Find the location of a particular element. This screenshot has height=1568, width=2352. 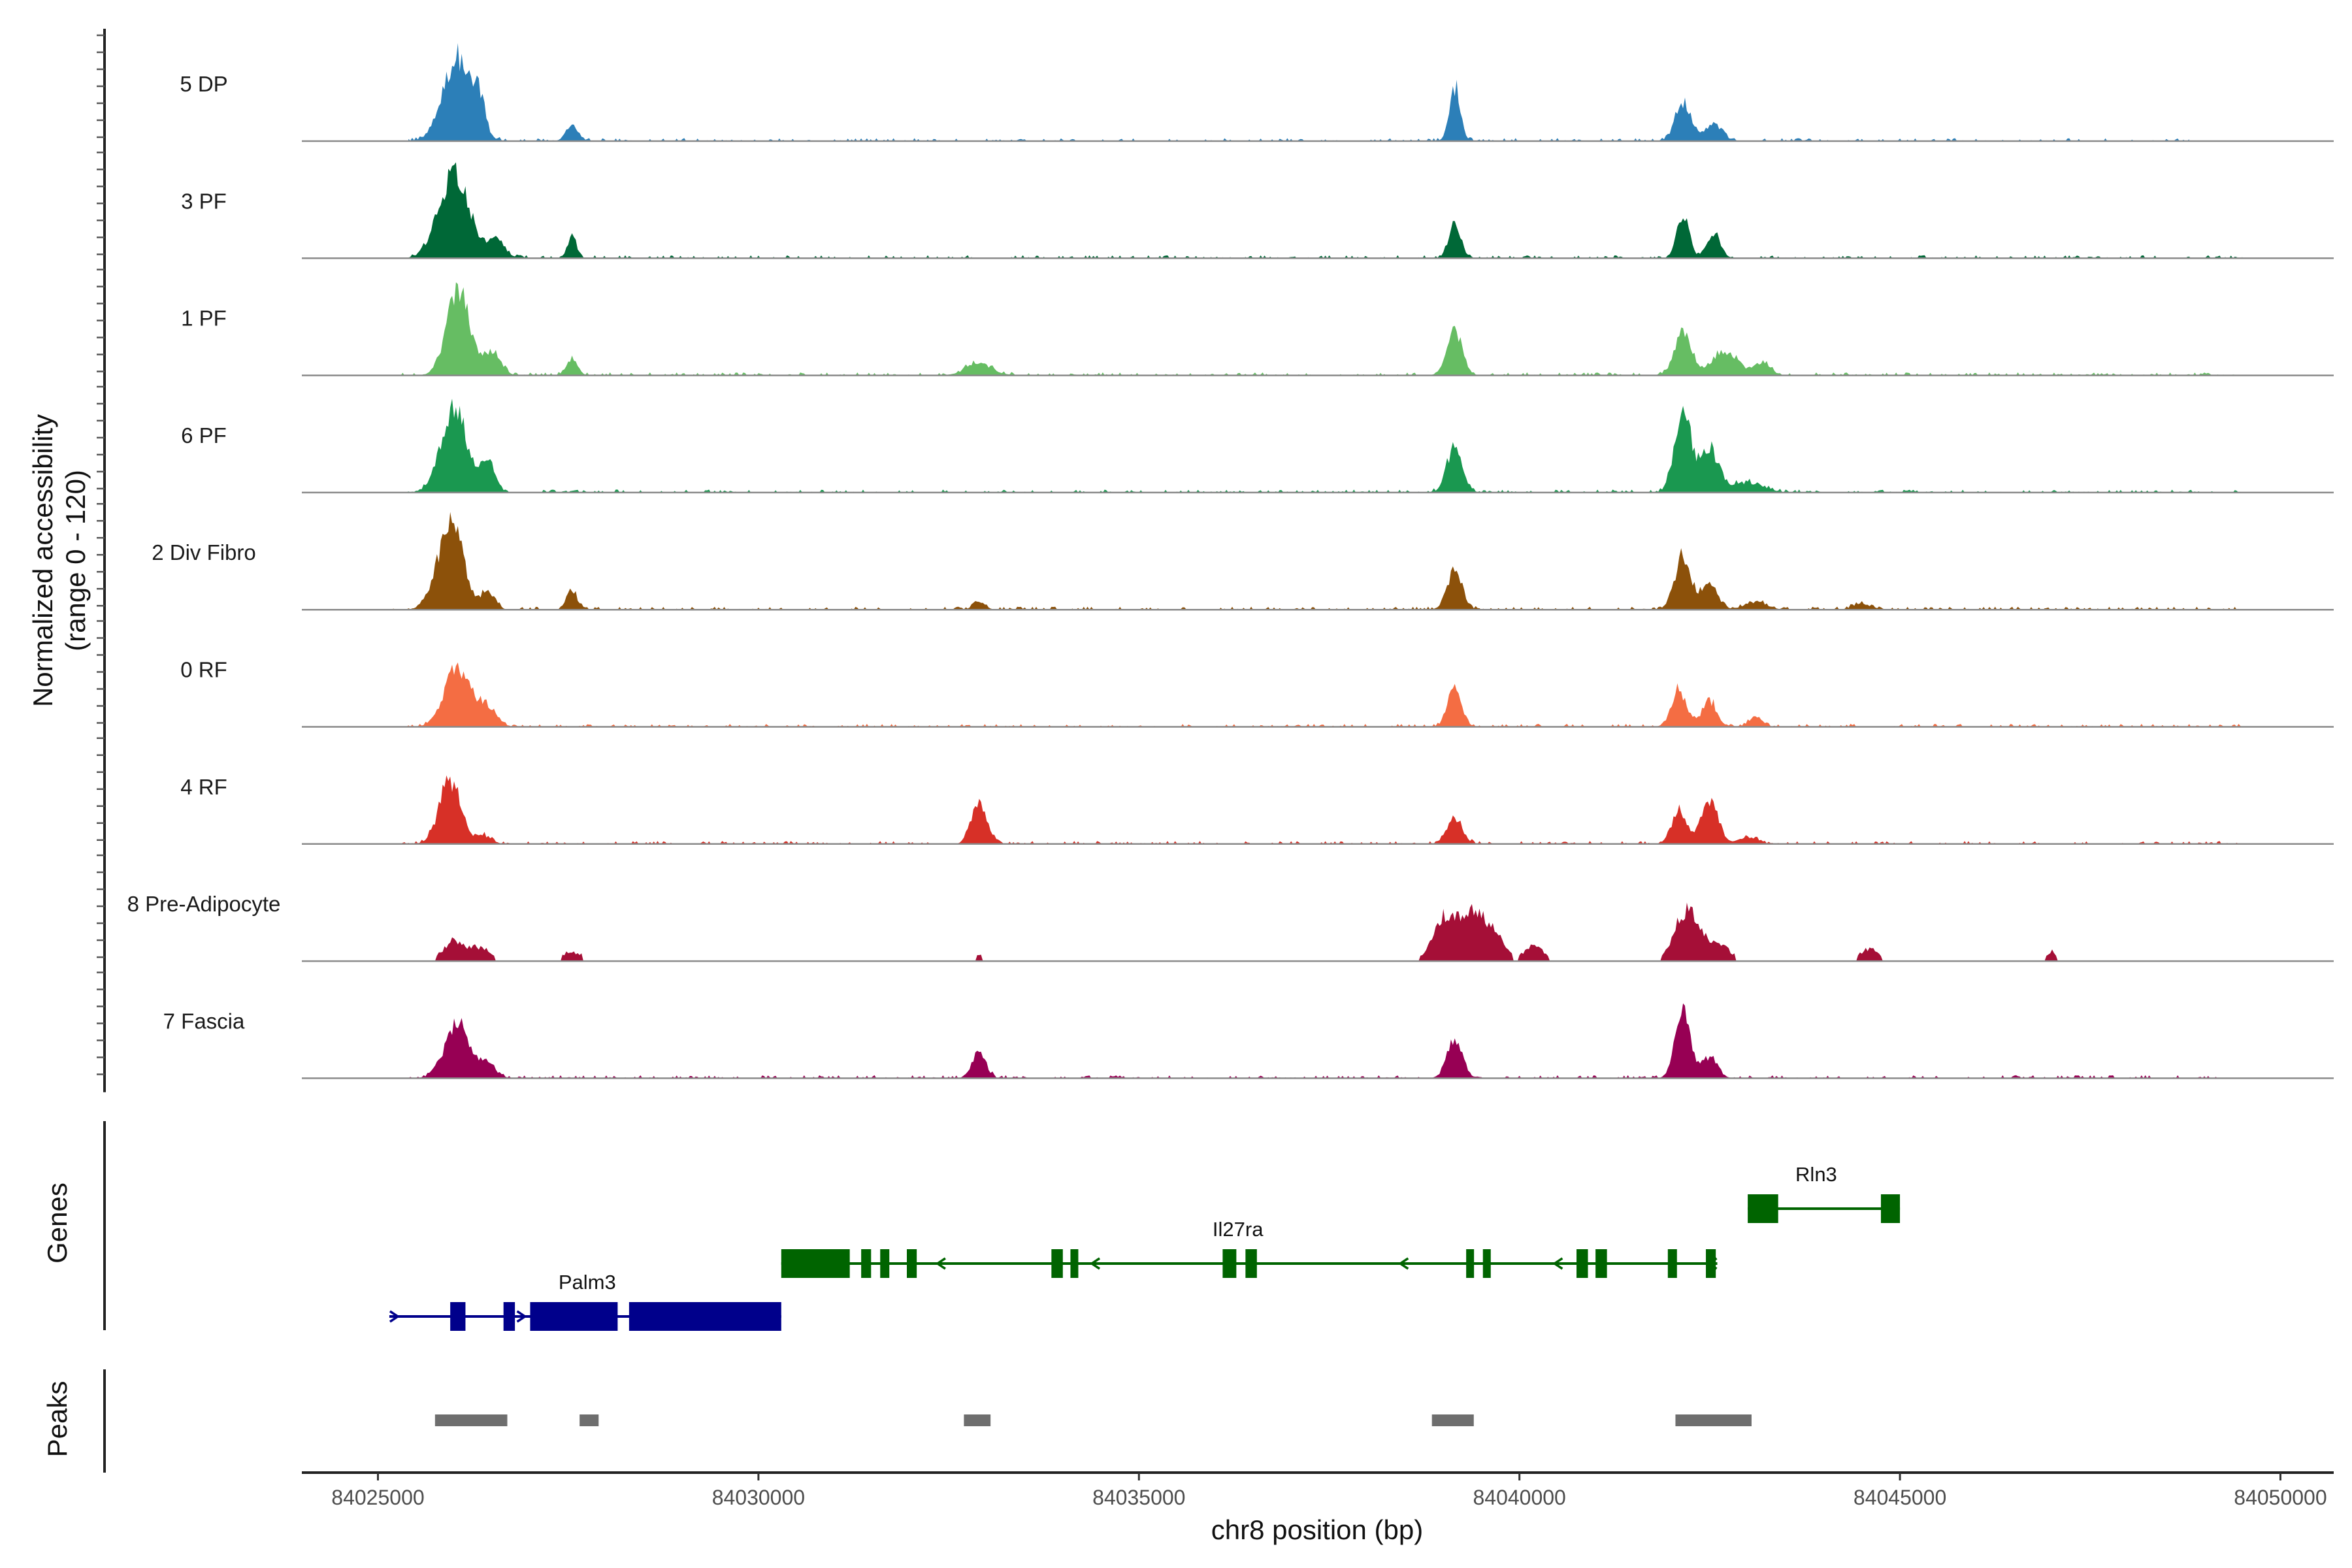

gene-il27ra: Il27ra is located at coordinates (1249, 1248).